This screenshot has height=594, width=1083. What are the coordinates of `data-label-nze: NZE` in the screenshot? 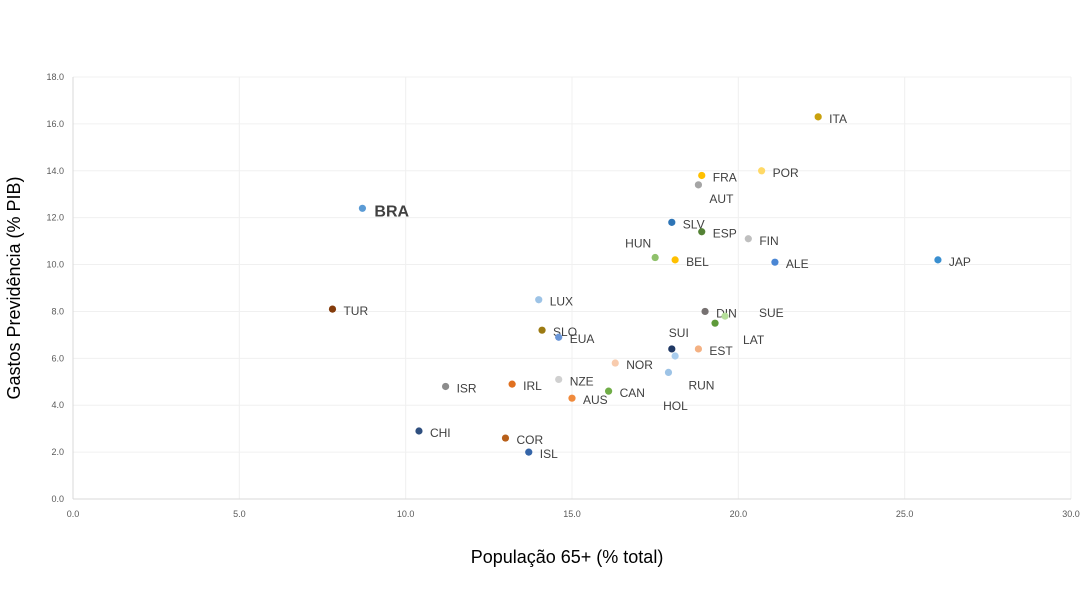 It's located at (582, 381).